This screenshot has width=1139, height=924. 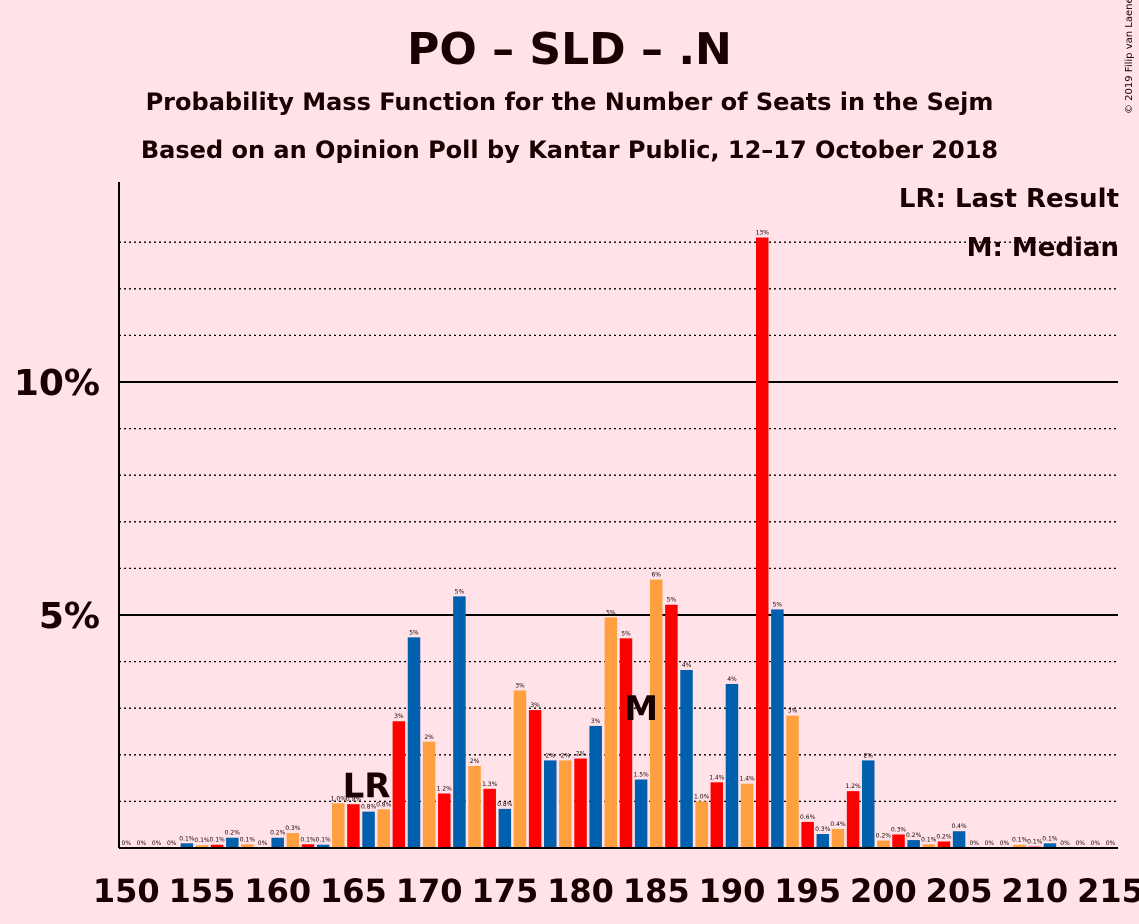 What do you see at coordinates (1008, 199) in the screenshot?
I see `legend-last-result: LR: Last Result` at bounding box center [1008, 199].